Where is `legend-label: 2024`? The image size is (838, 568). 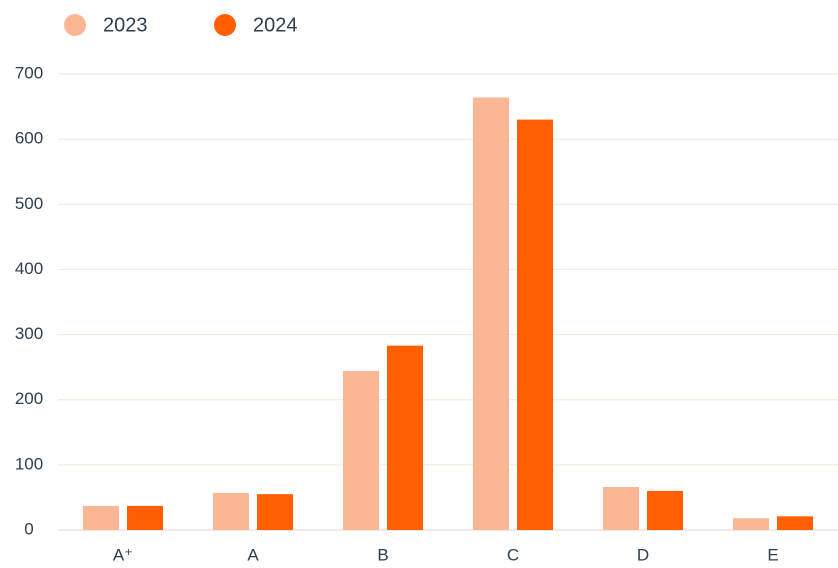 legend-label: 2024 is located at coordinates (275, 25).